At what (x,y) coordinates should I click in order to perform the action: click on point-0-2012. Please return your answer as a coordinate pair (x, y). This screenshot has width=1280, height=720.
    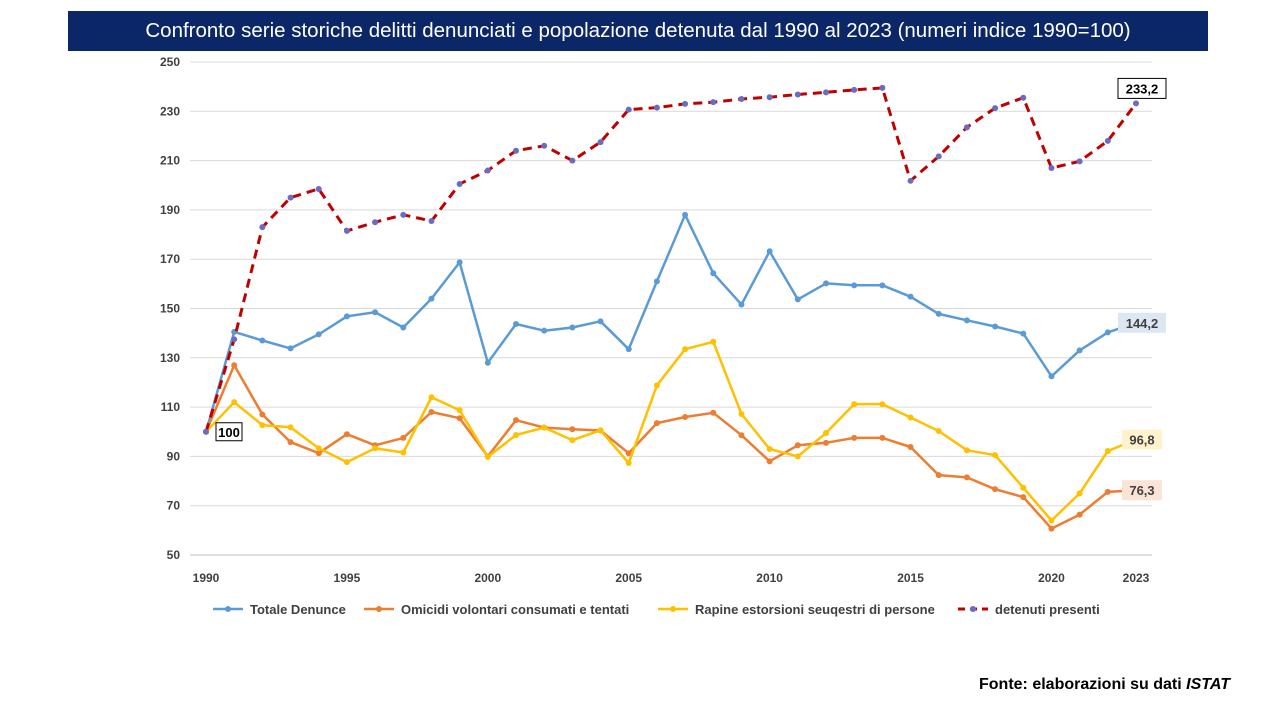
    Looking at the image, I should click on (826, 283).